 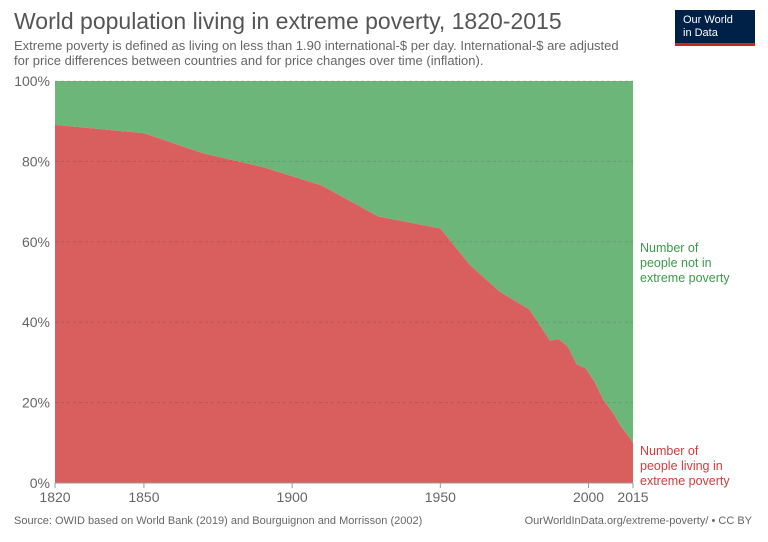 I want to click on legend-label-in-poverty: extreme poverty, so click(x=685, y=481).